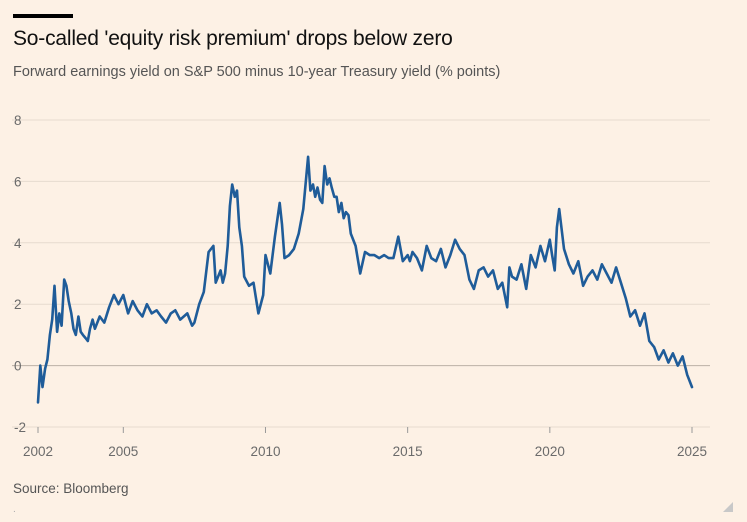 The height and width of the screenshot is (522, 747). I want to click on x-tick-label: 2020, so click(550, 451).